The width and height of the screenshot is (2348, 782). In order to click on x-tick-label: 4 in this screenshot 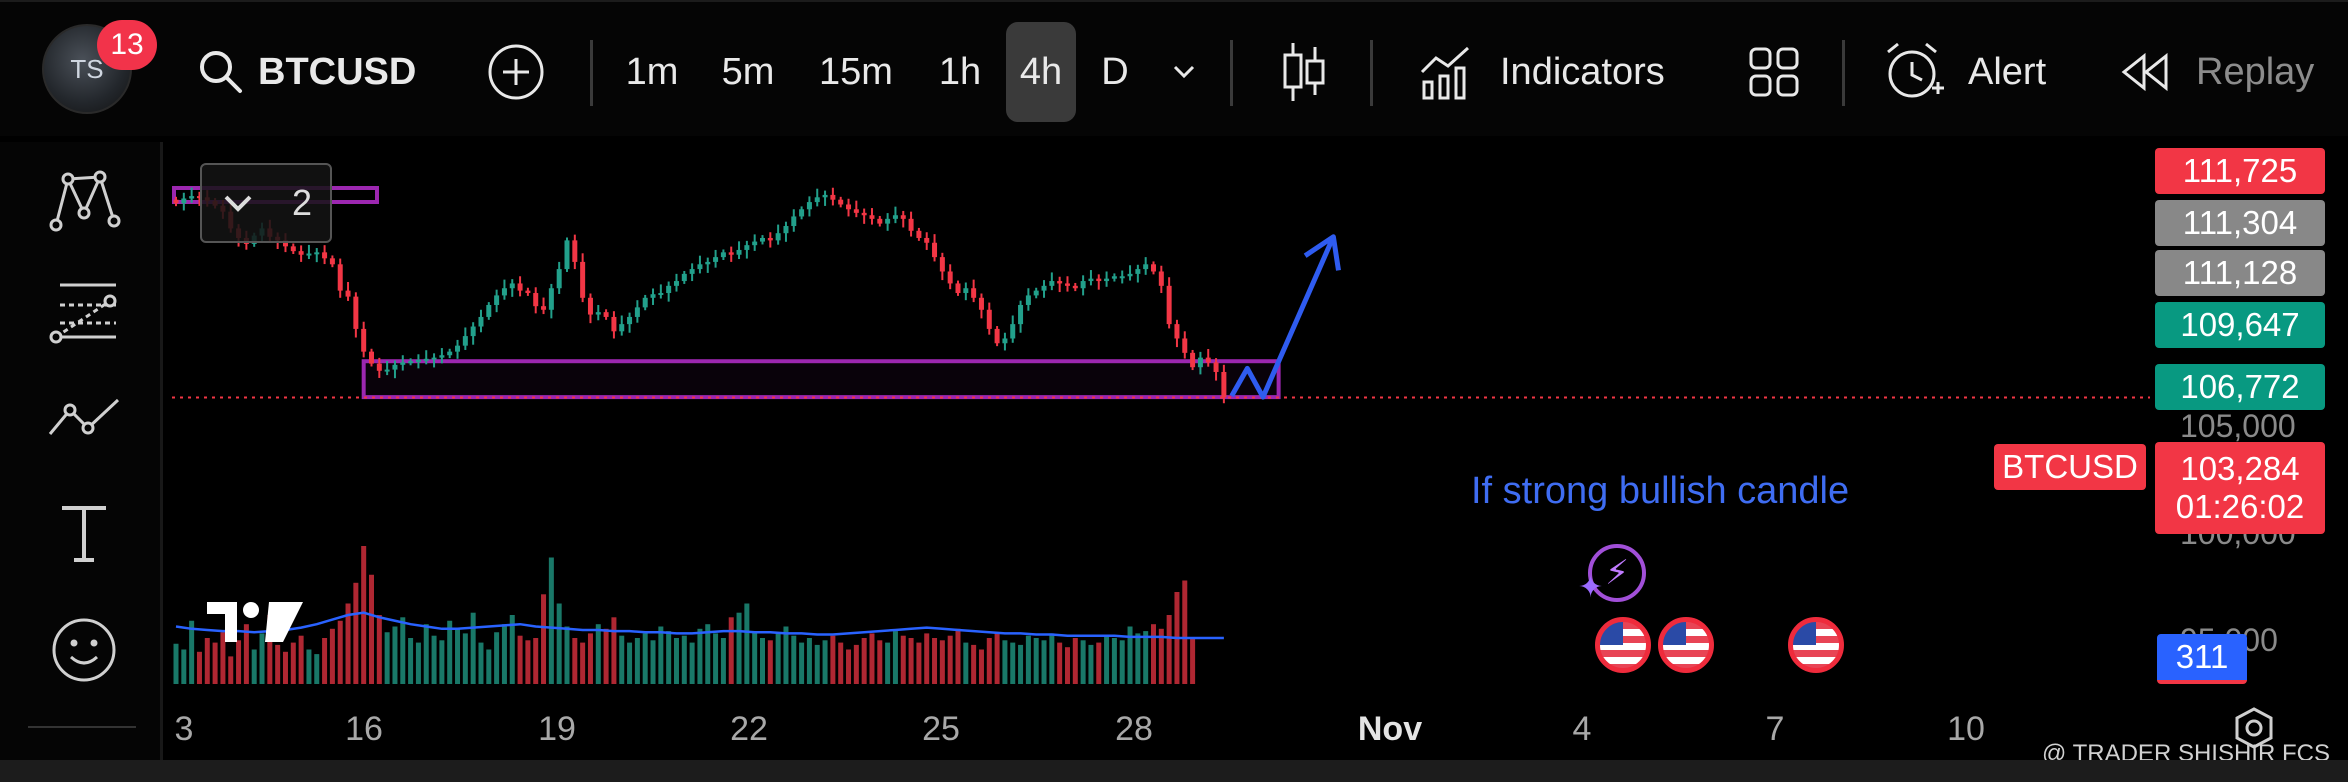, I will do `click(1582, 729)`.